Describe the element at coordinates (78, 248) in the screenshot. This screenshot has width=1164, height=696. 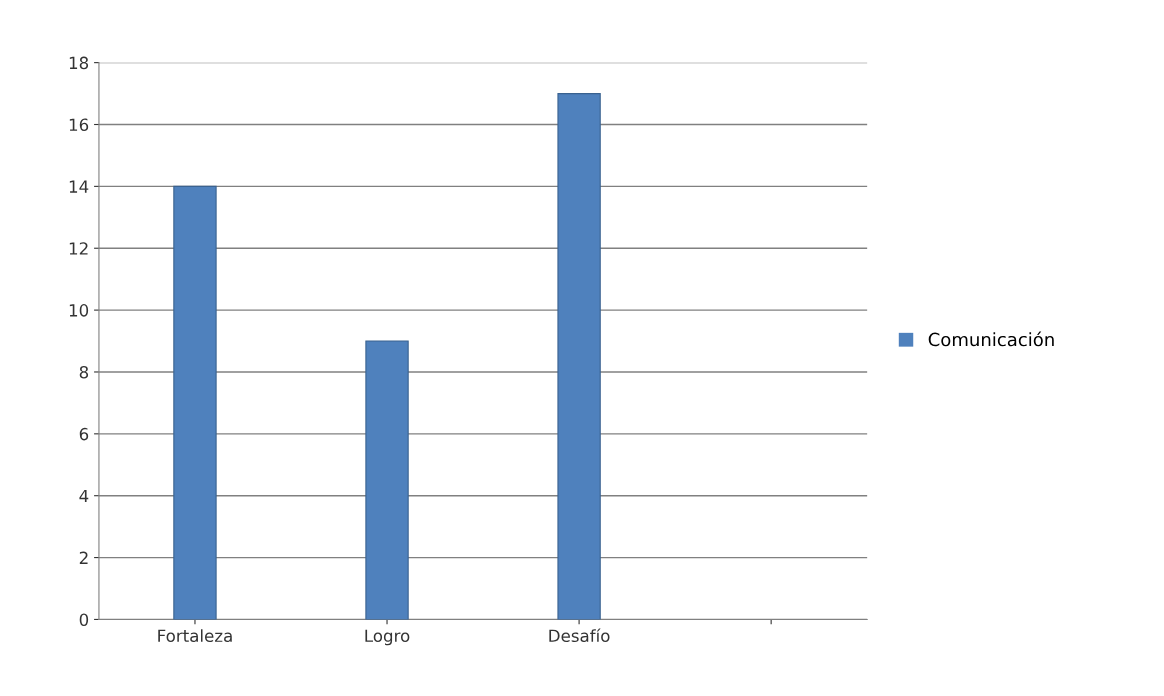
I see `y-tick-label: 12` at that location.